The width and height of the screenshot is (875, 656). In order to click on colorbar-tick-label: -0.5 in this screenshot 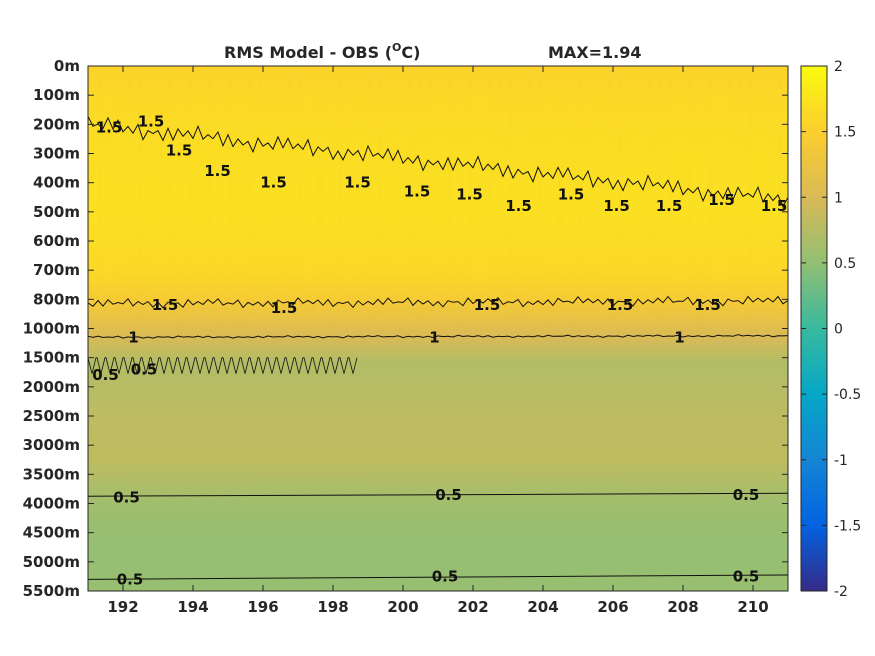, I will do `click(847, 395)`.